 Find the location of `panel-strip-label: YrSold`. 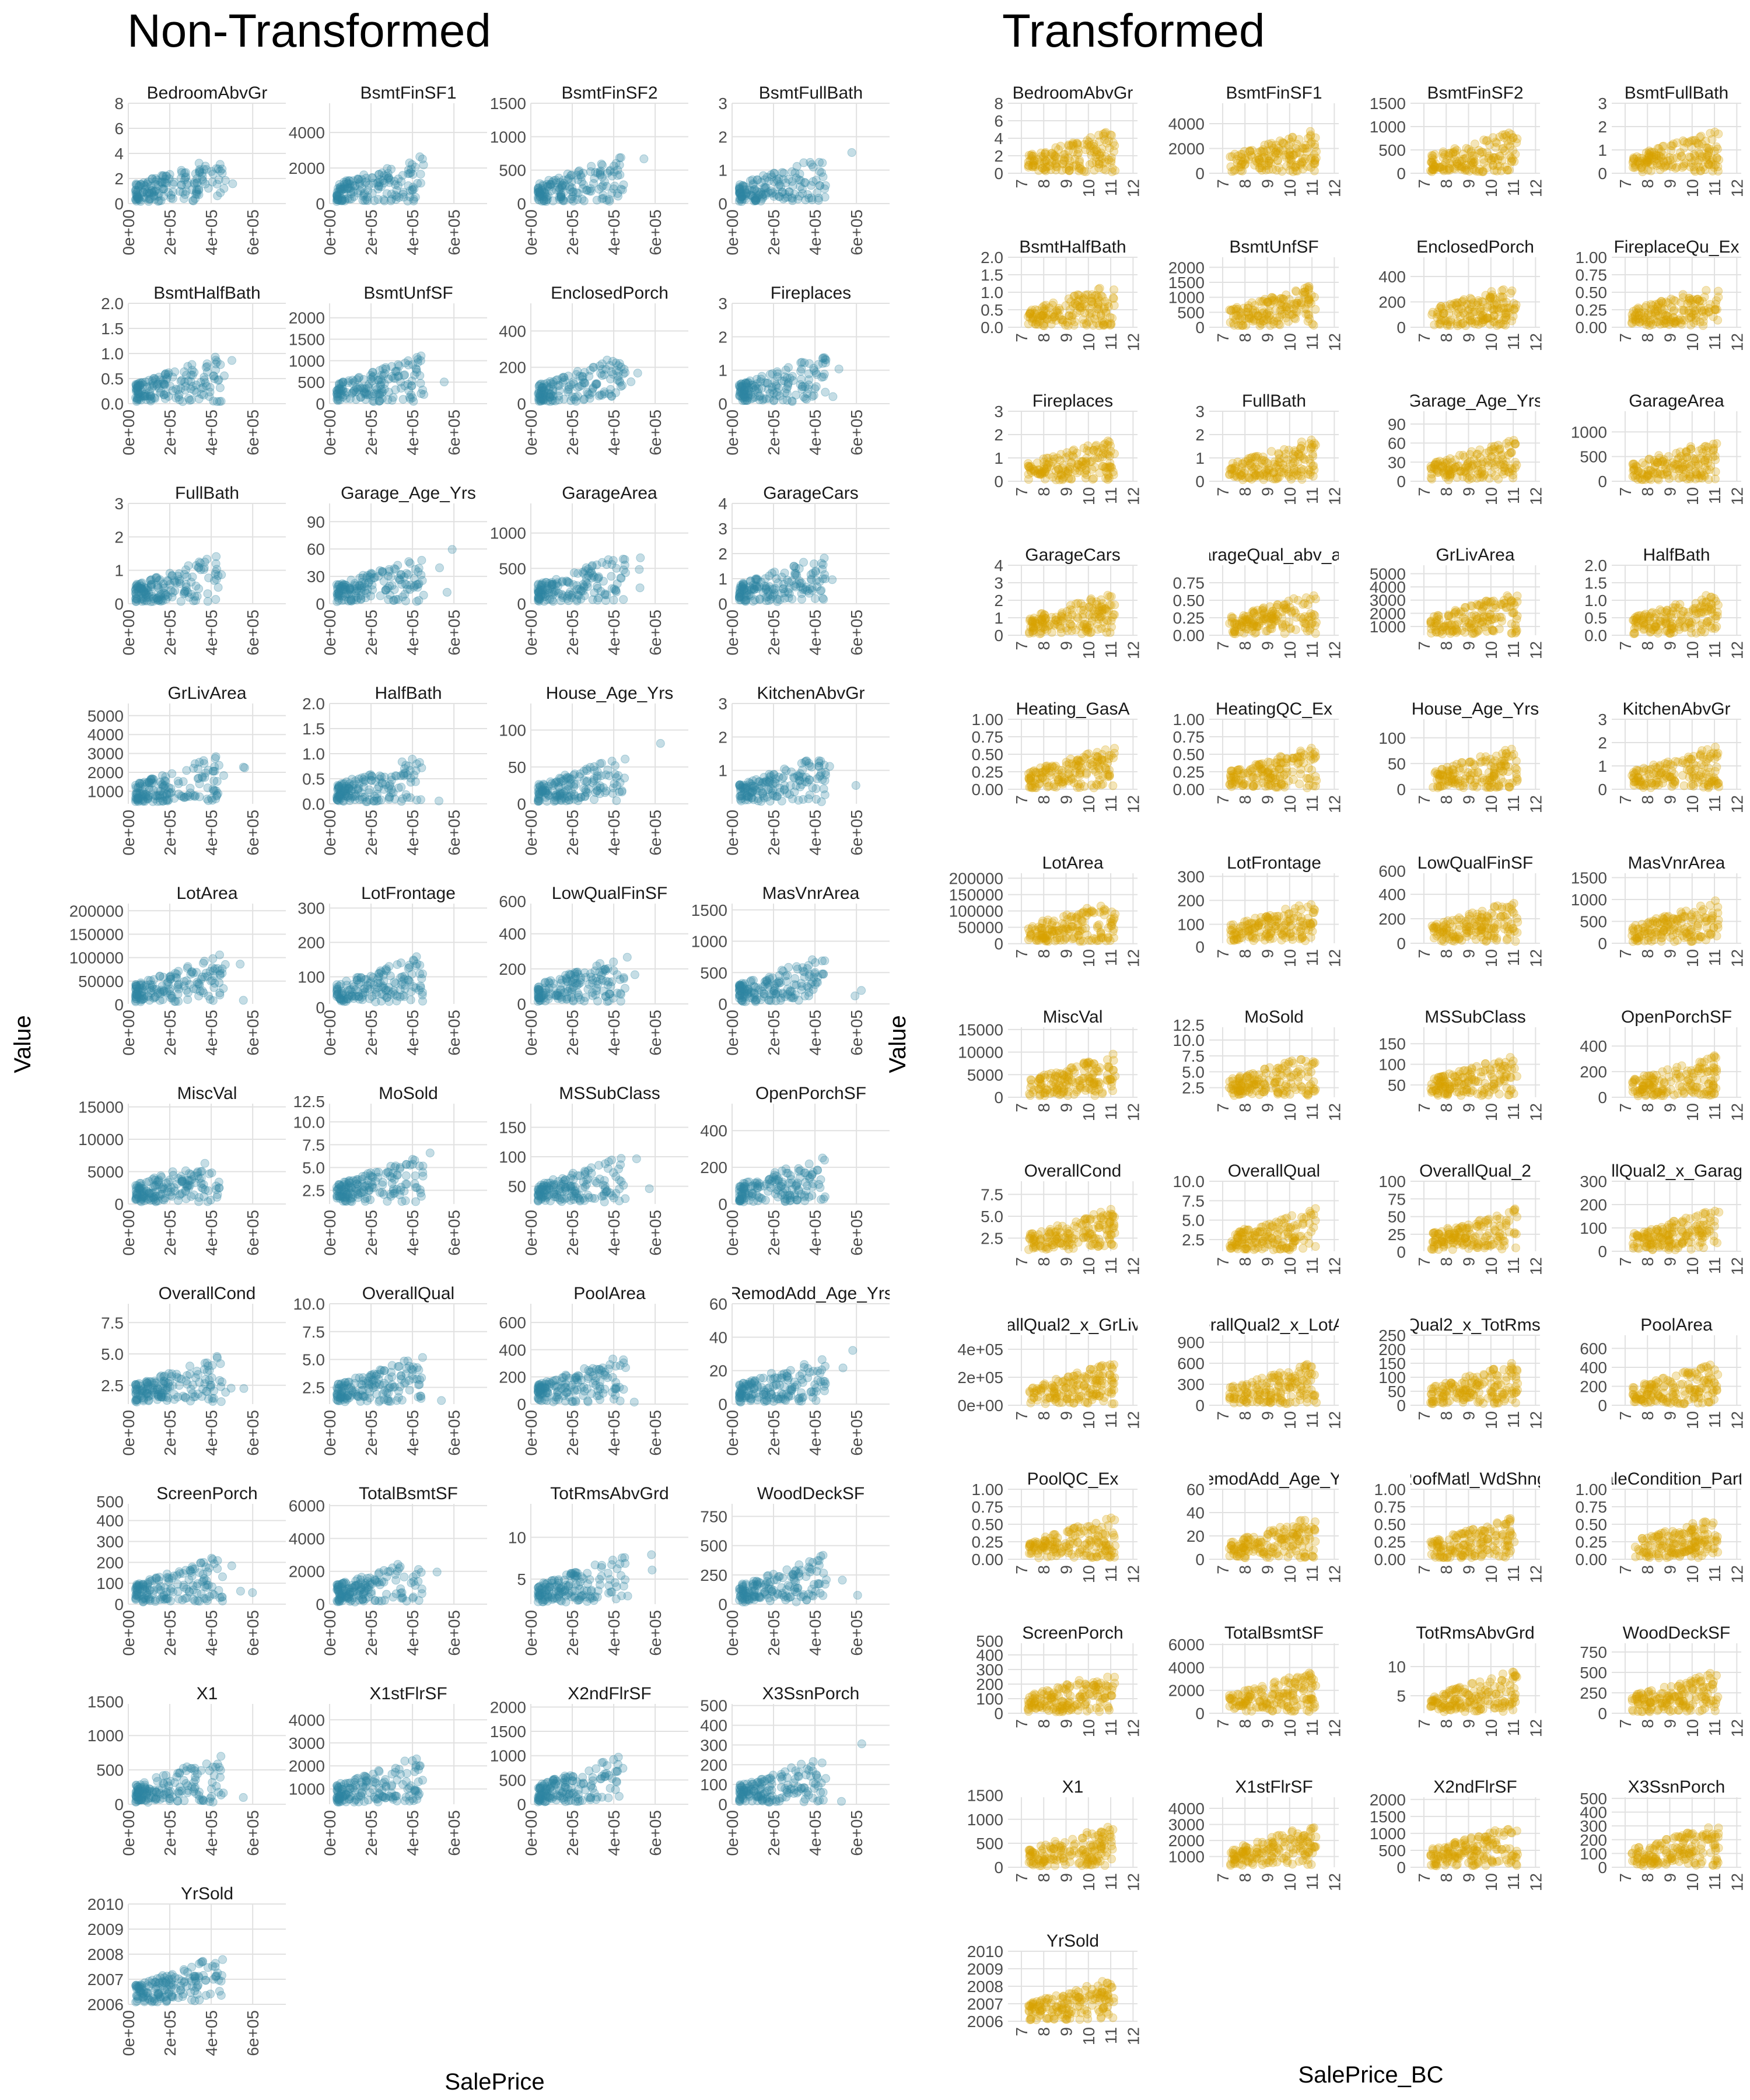

panel-strip-label: YrSold is located at coordinates (207, 1894).